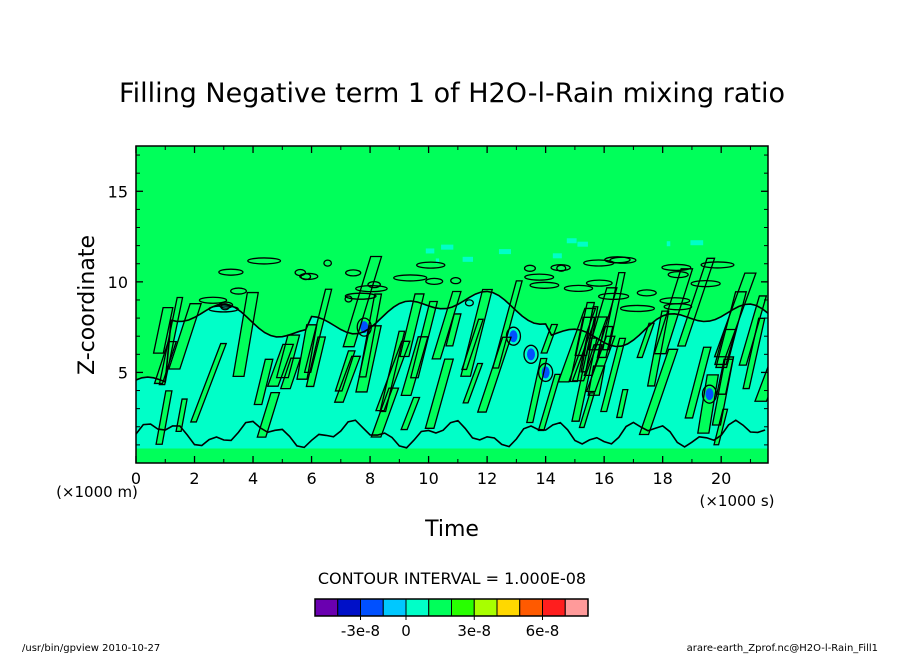  I want to click on x-tick-label: 12, so click(487, 478).